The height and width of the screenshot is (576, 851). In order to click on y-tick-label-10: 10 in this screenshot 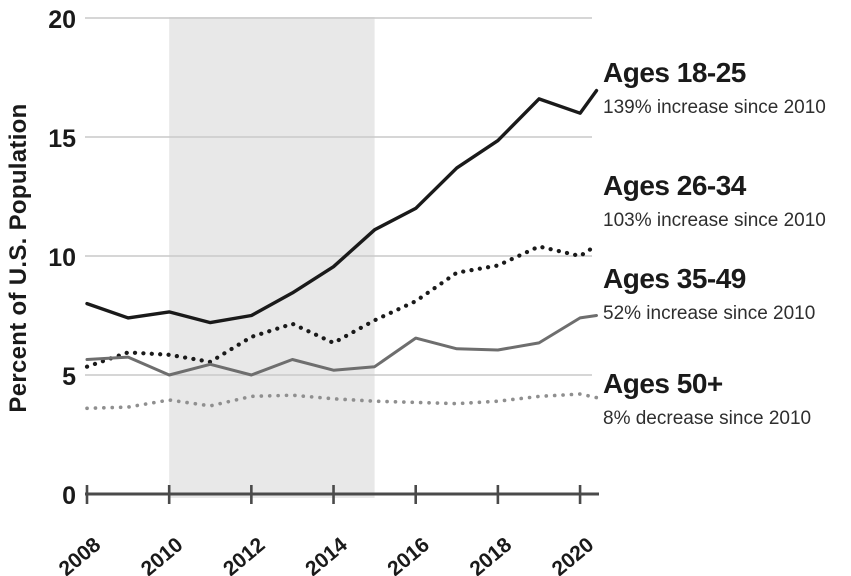, I will do `click(62, 258)`.